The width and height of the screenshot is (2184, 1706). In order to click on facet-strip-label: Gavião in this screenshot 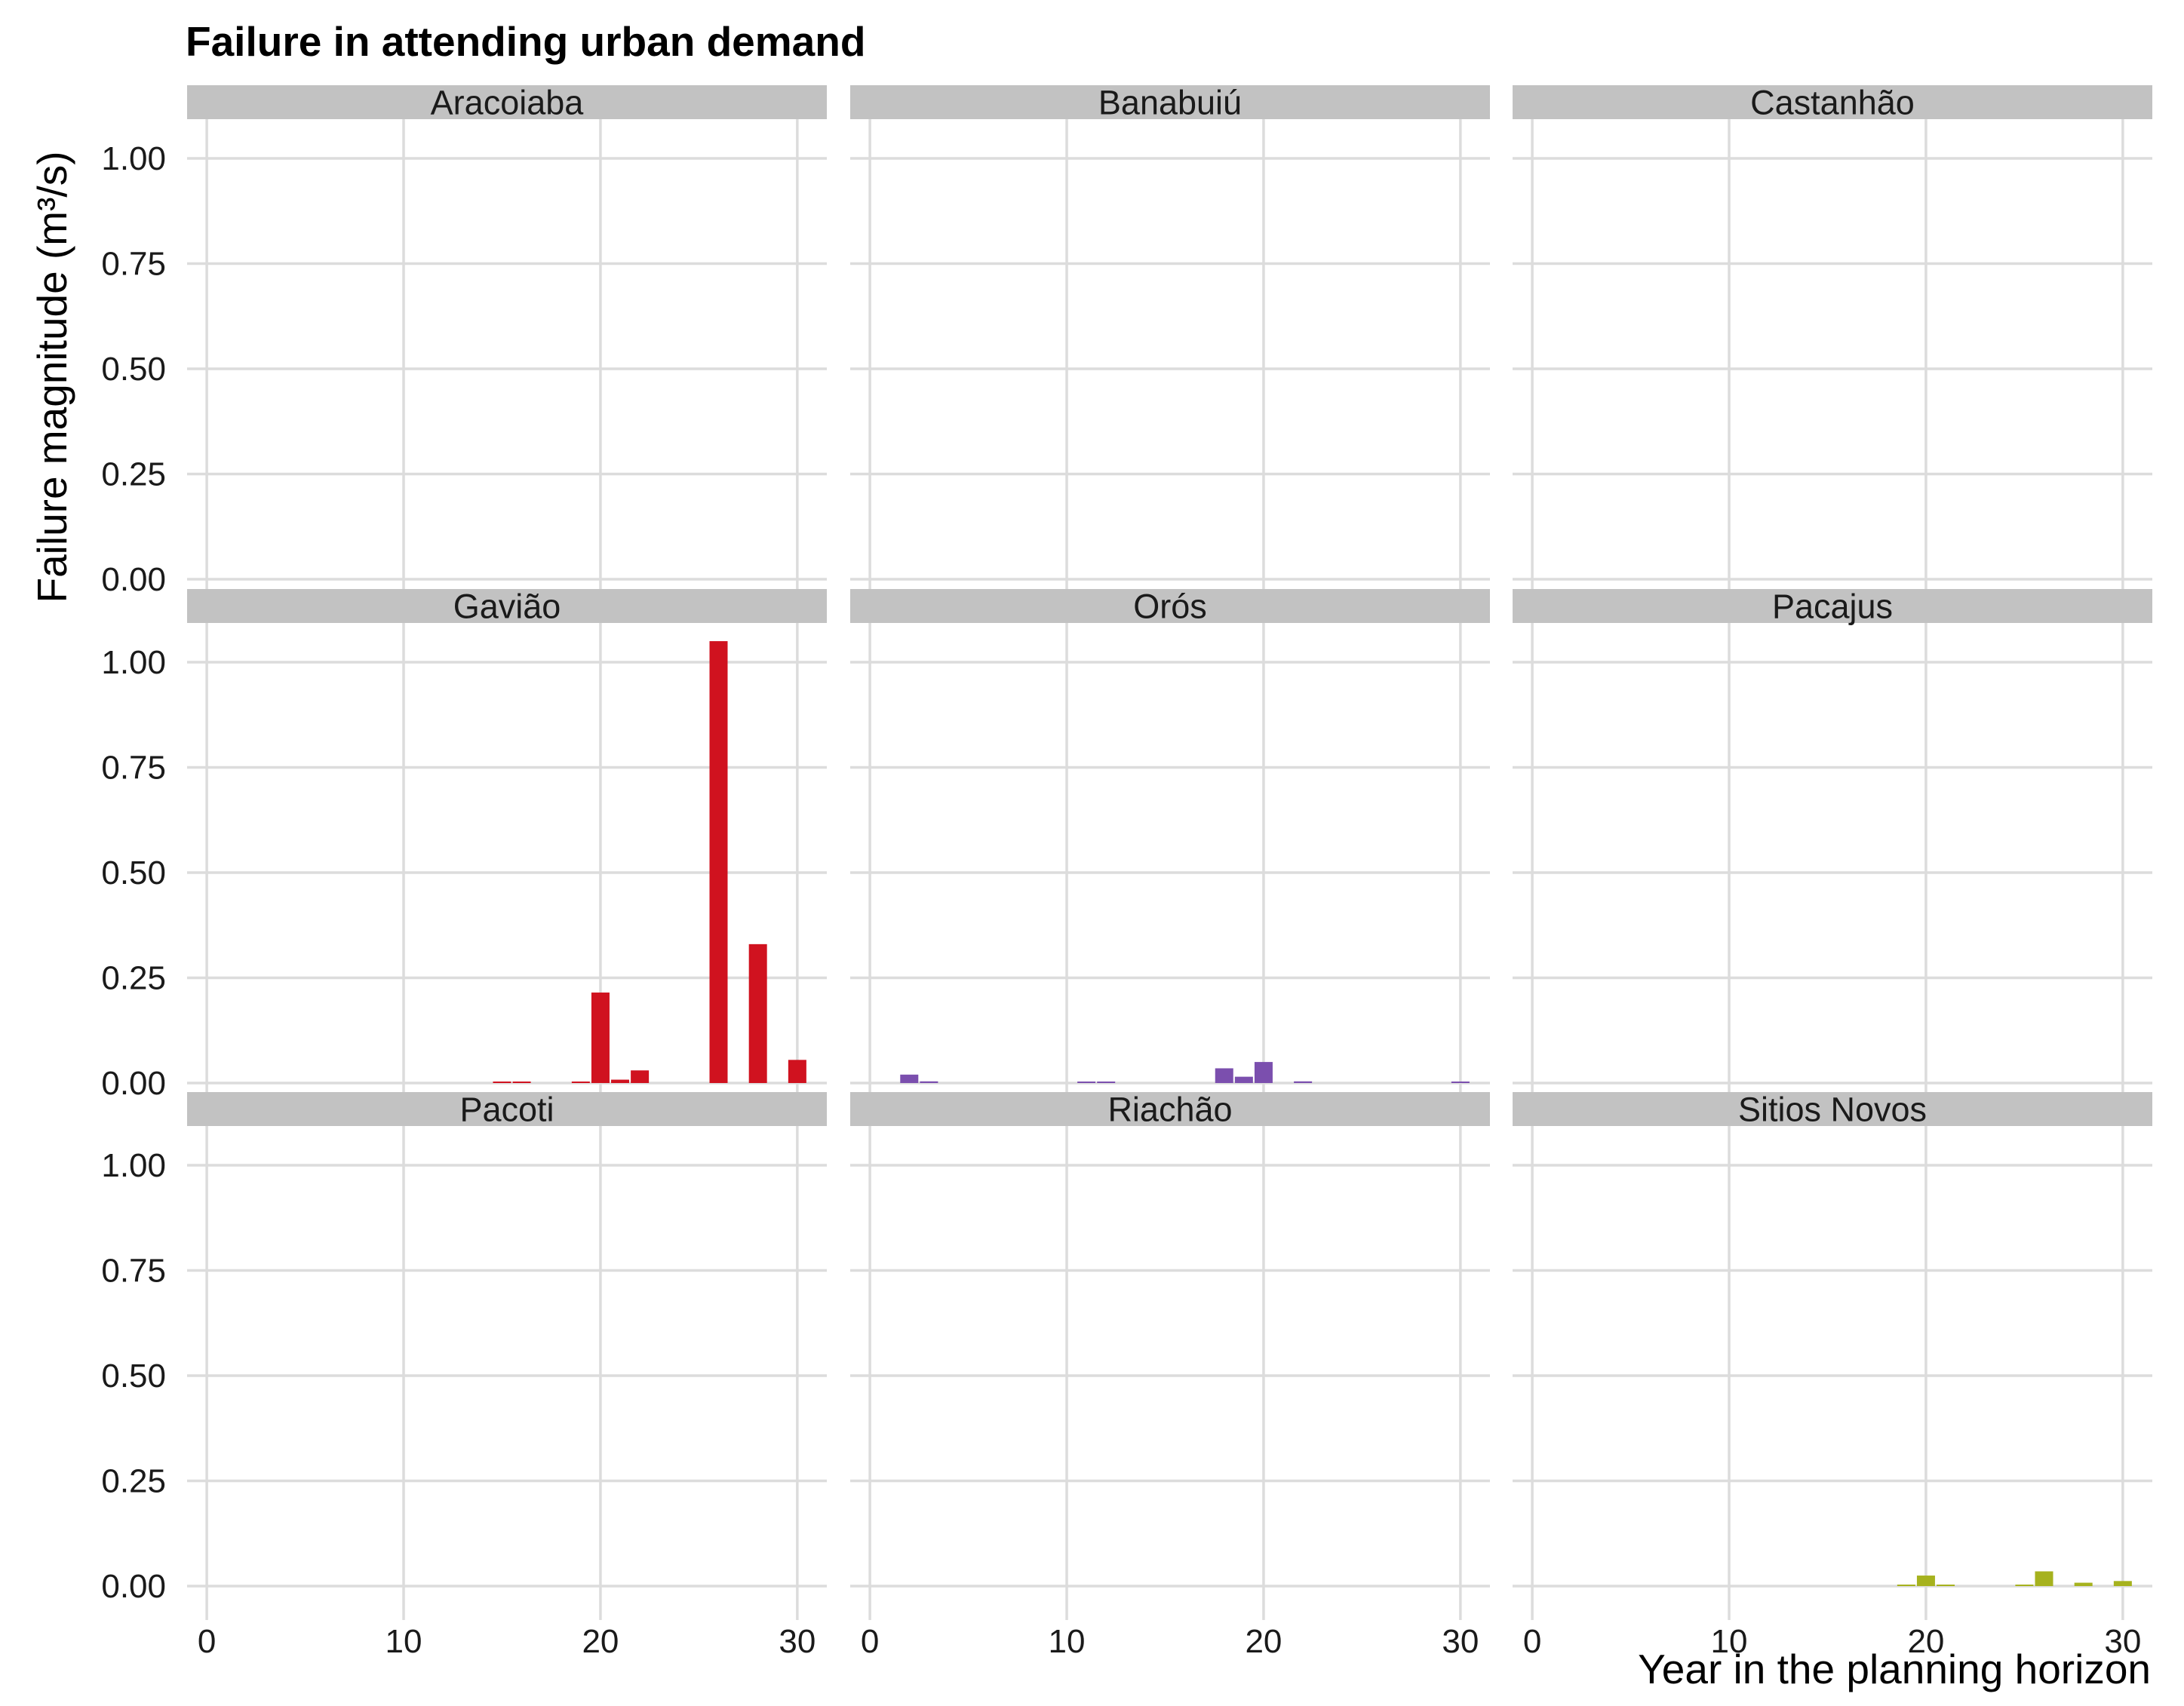, I will do `click(507, 607)`.